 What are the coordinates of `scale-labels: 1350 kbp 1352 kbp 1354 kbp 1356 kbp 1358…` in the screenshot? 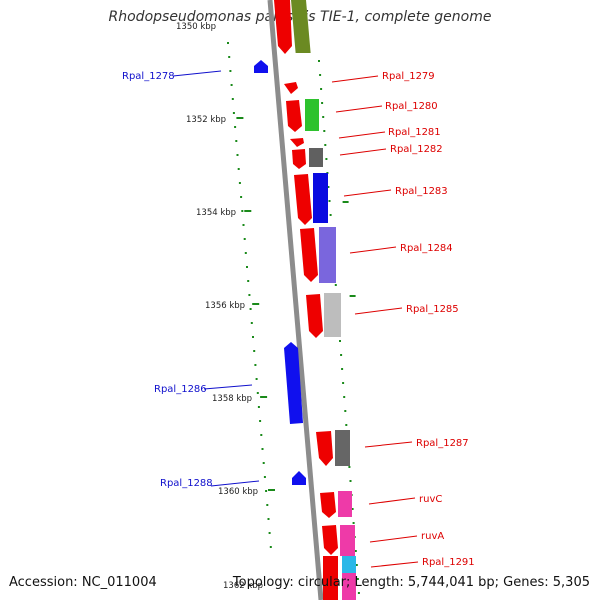 It's located at (219, 306).